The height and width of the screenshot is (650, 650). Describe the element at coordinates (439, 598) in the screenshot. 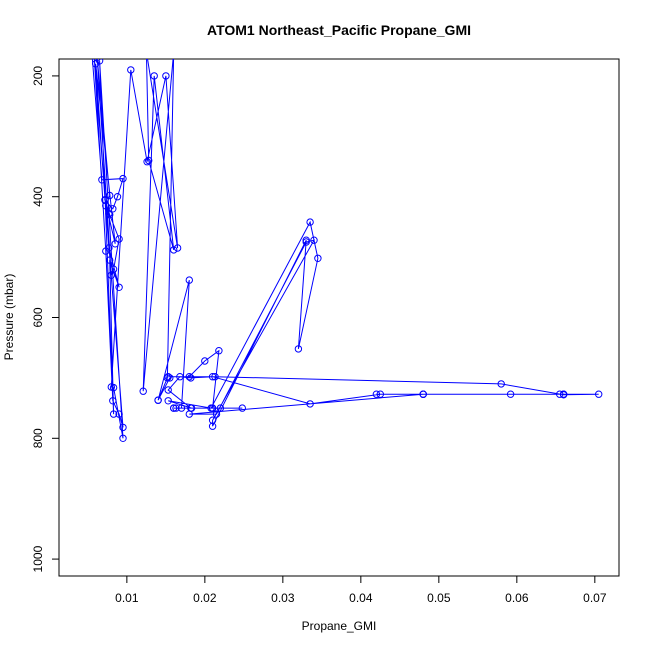

I see `x-tick-label: 0.05` at that location.